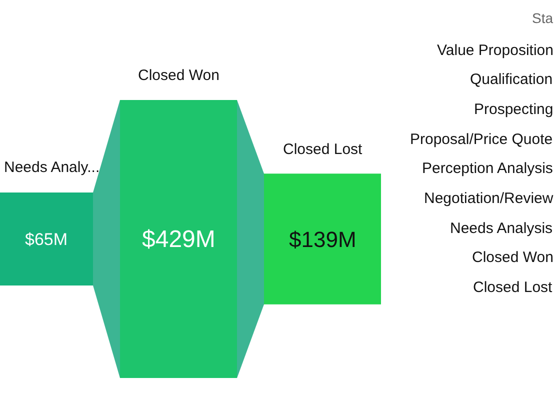 The image size is (560, 397). Describe the element at coordinates (514, 109) in the screenshot. I see `text: Prospecting` at that location.